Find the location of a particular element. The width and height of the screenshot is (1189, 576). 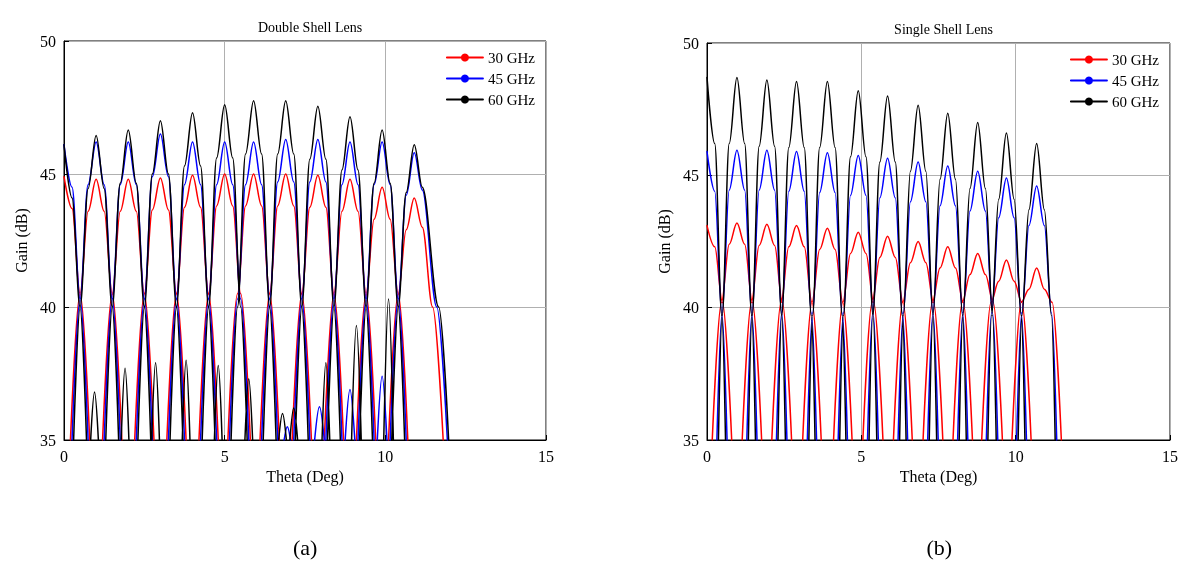

text: (a) is located at coordinates (305, 547).